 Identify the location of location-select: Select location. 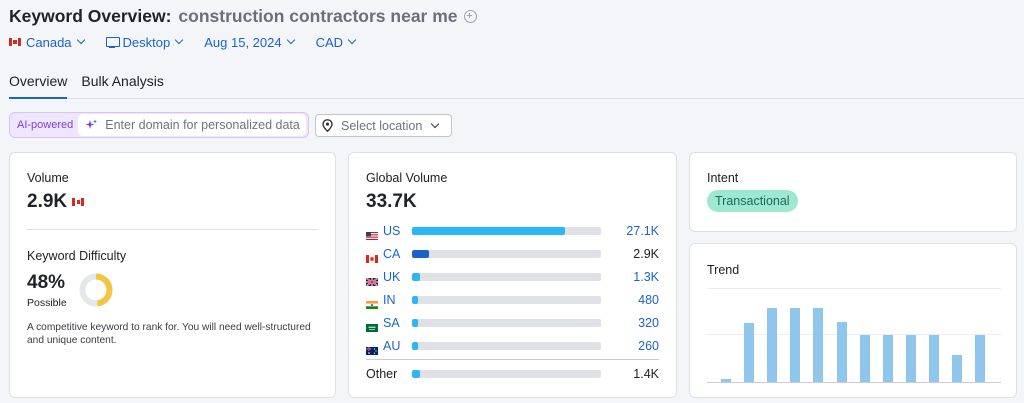
(383, 125).